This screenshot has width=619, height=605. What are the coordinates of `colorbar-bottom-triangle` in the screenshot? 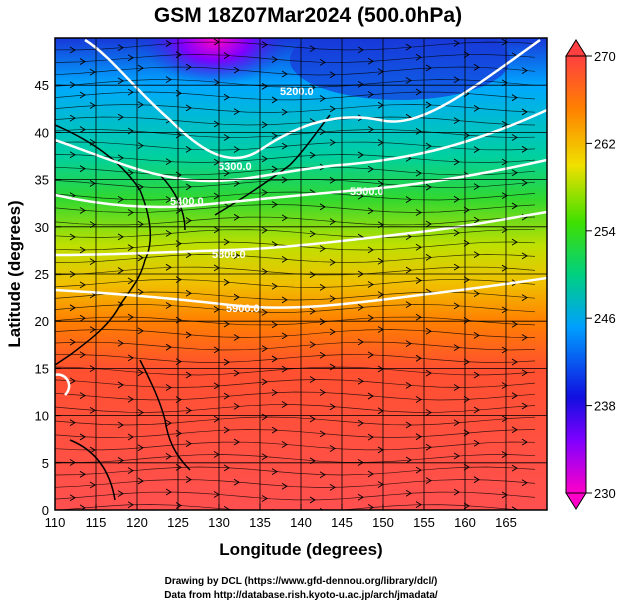 It's located at (576, 501).